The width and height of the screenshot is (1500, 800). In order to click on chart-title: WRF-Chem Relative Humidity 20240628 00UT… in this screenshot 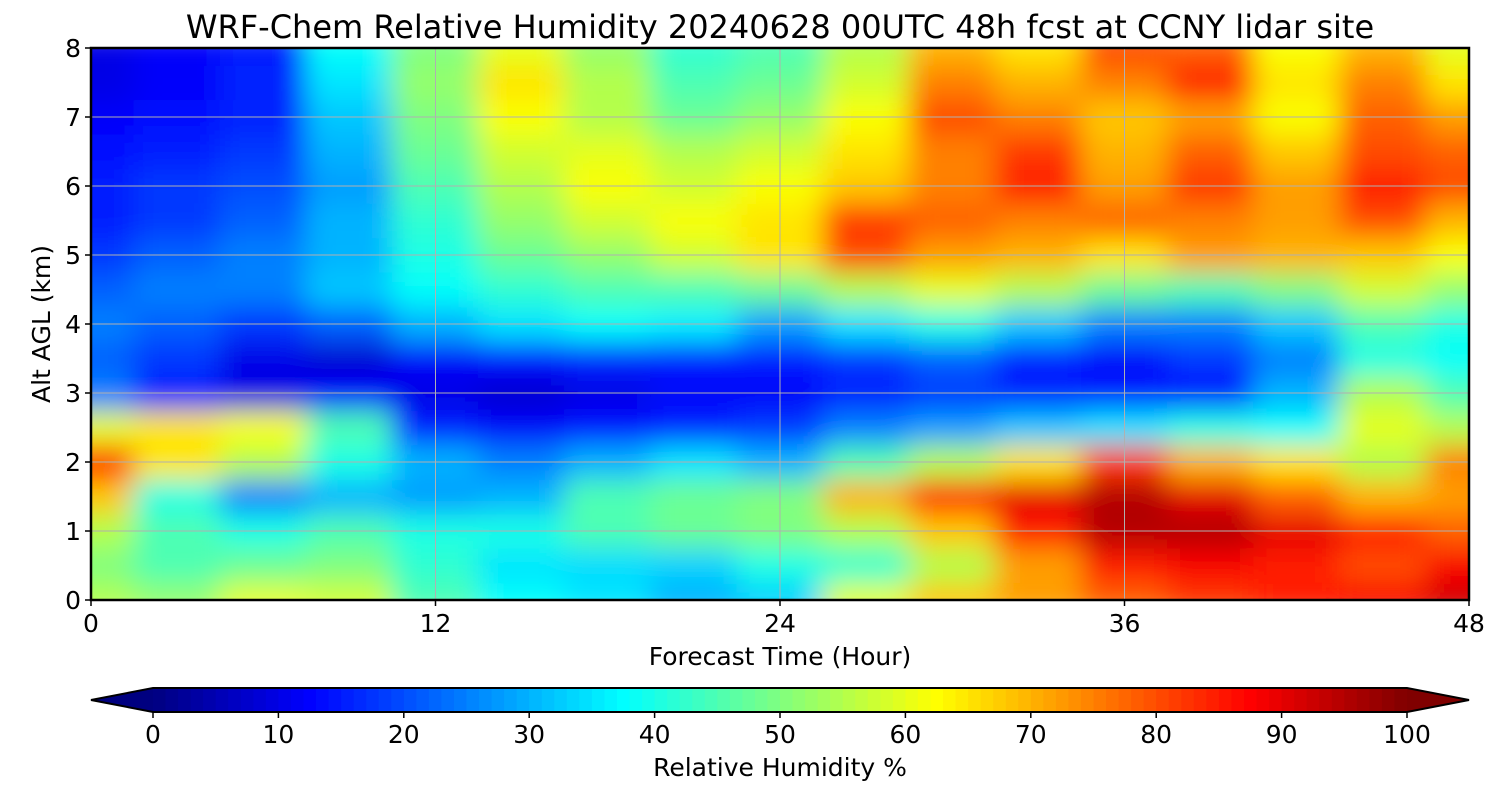, I will do `click(780, 27)`.